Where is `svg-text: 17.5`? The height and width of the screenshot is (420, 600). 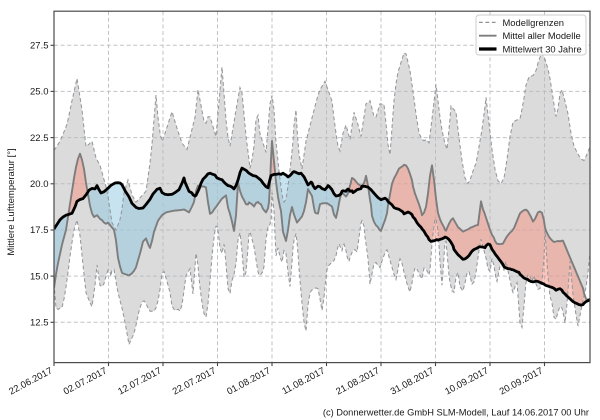
svg-text: 17.5 is located at coordinates (39, 230).